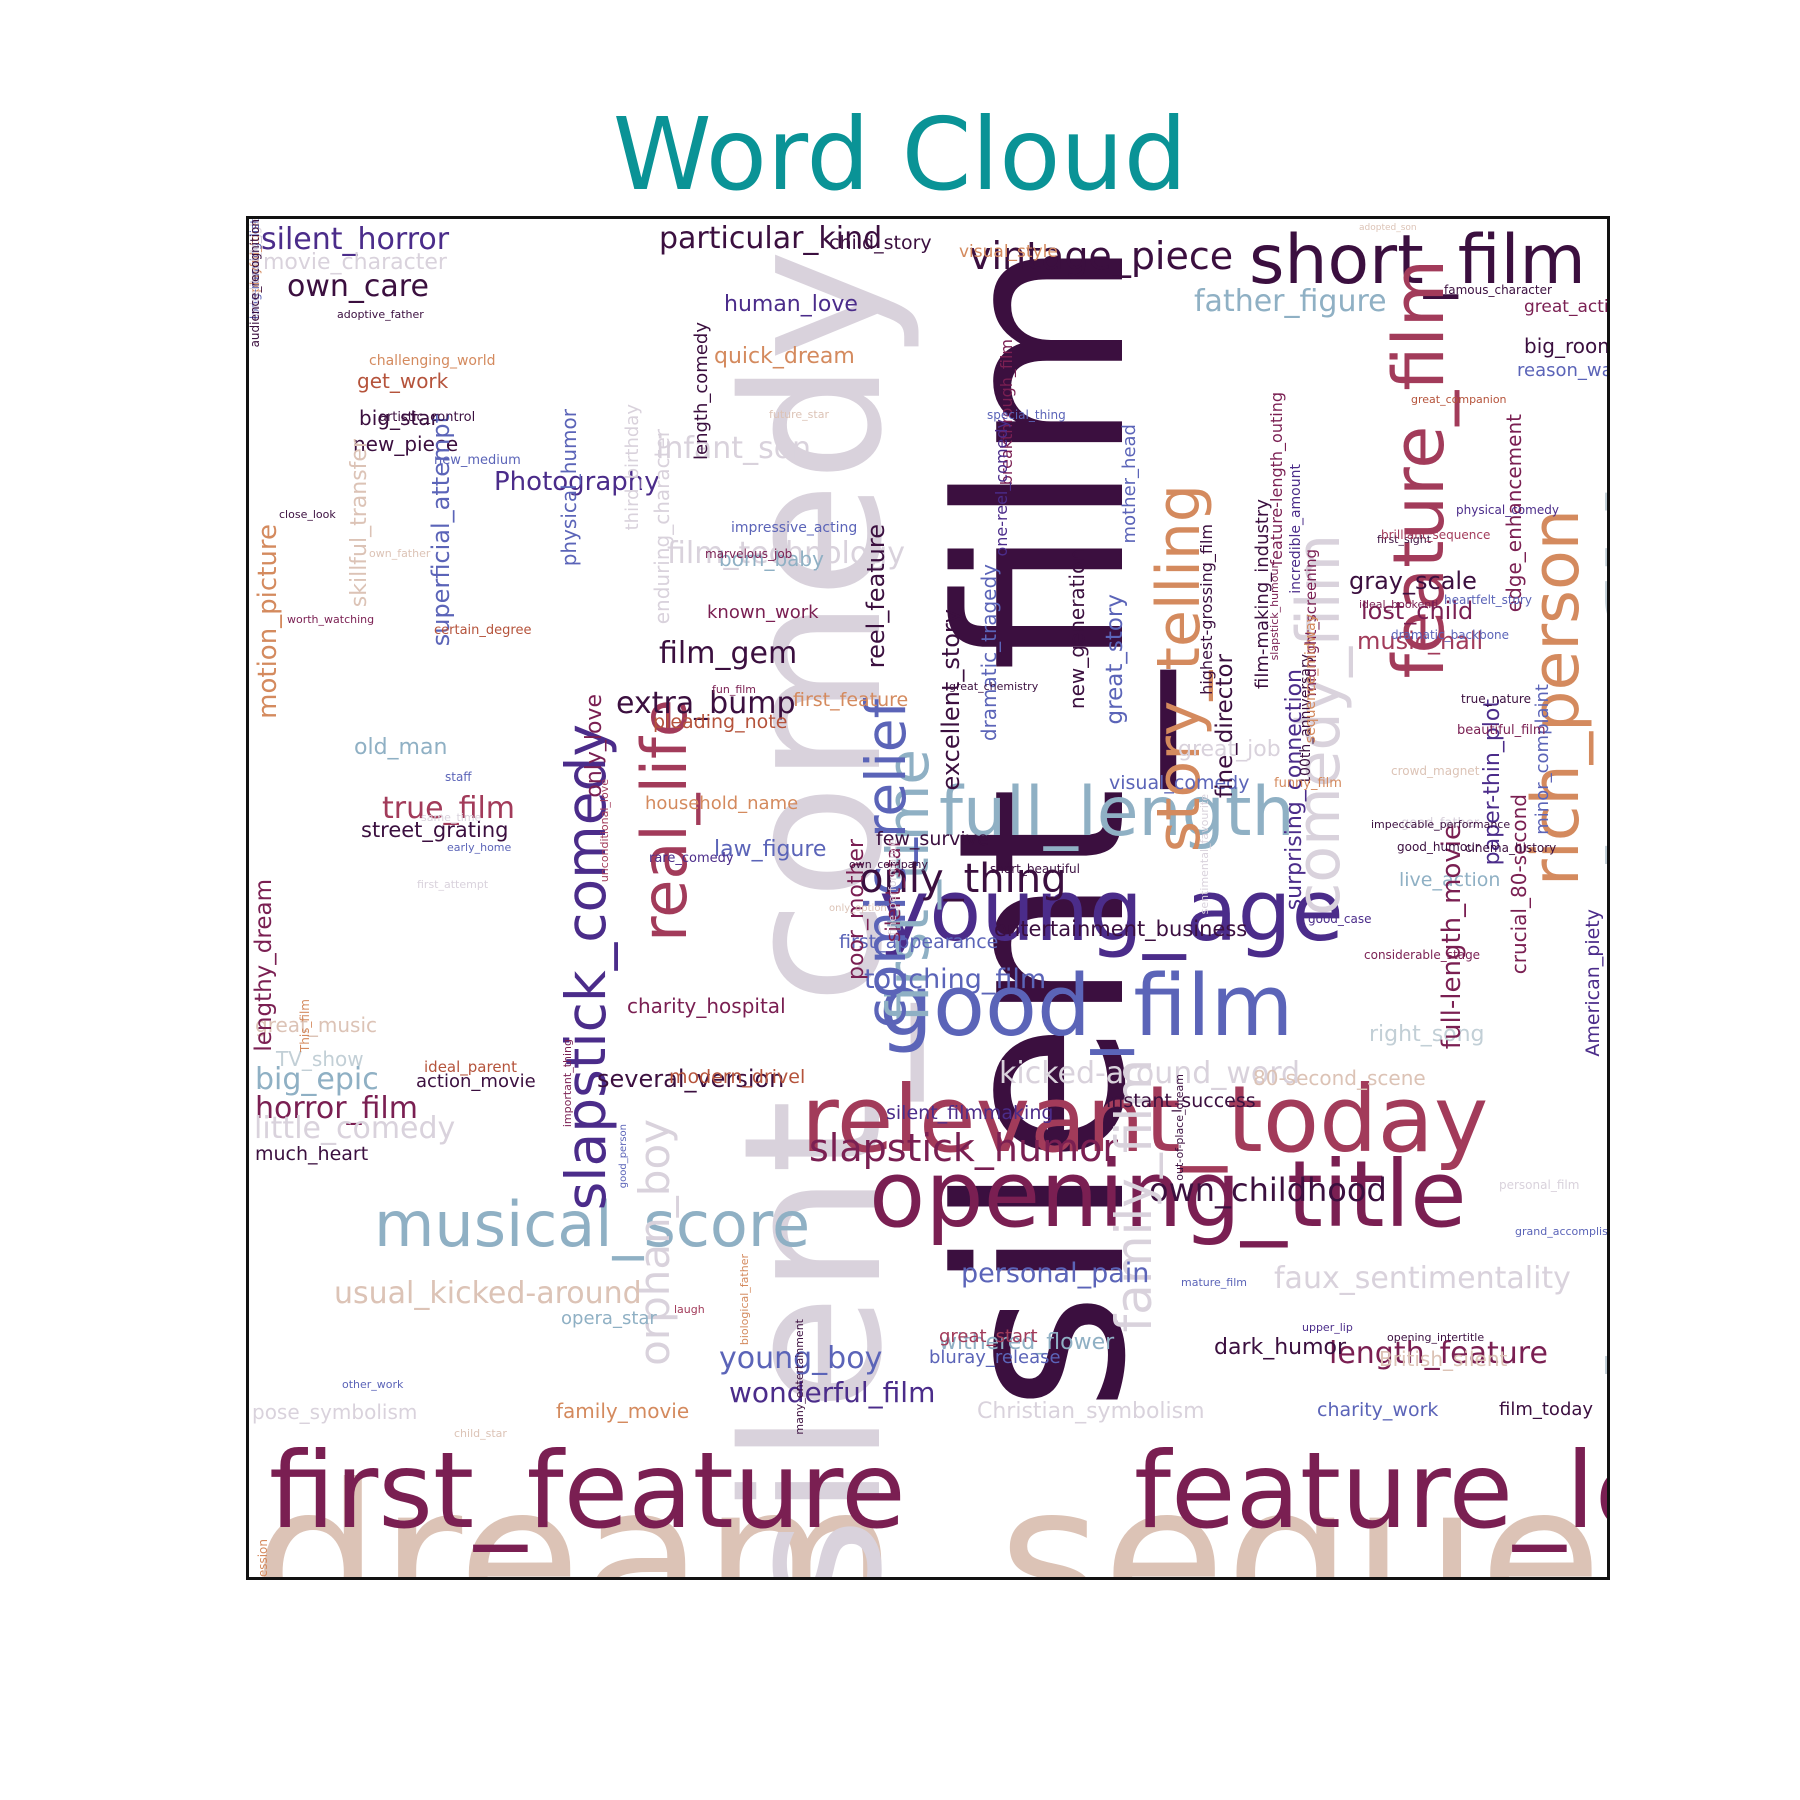 The height and width of the screenshot is (1800, 1800). I want to click on word-new-piece: new_piece, so click(406, 444).